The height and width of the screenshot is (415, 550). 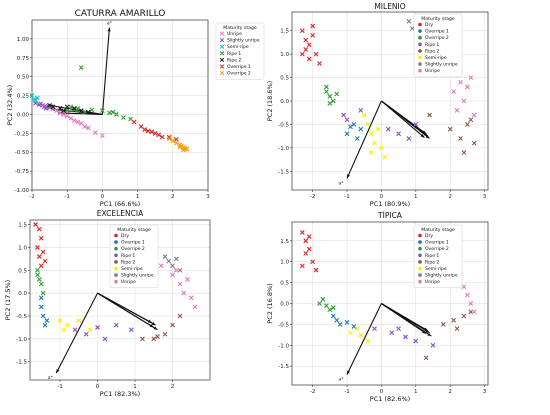 What do you see at coordinates (390, 215) in the screenshot?
I see `chart-title: TÍPICA` at bounding box center [390, 215].